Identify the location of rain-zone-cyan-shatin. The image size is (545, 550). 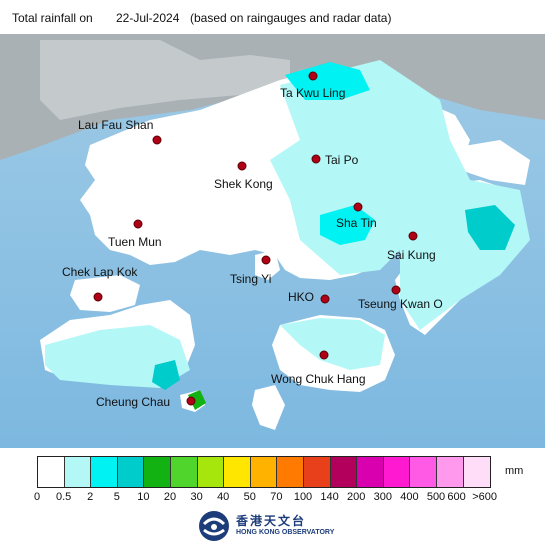
(347, 225).